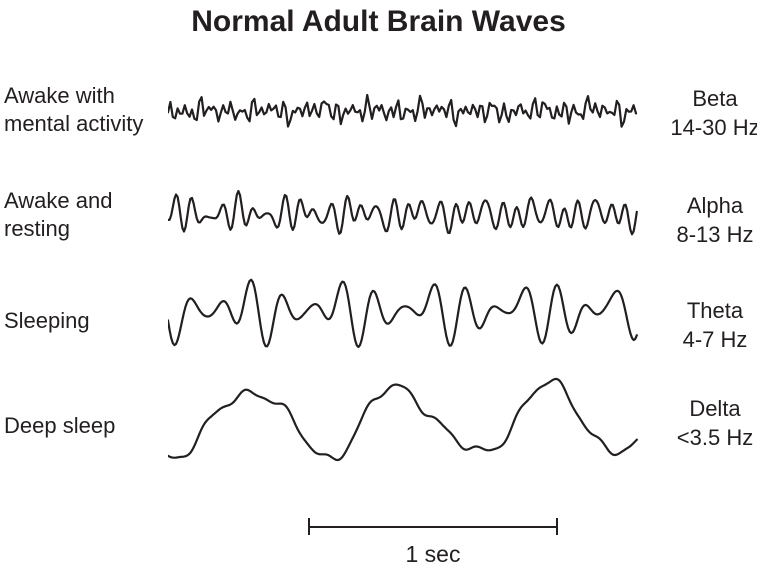 The height and width of the screenshot is (572, 757). Describe the element at coordinates (59, 95) in the screenshot. I see `state-label-line: Awake with` at that location.